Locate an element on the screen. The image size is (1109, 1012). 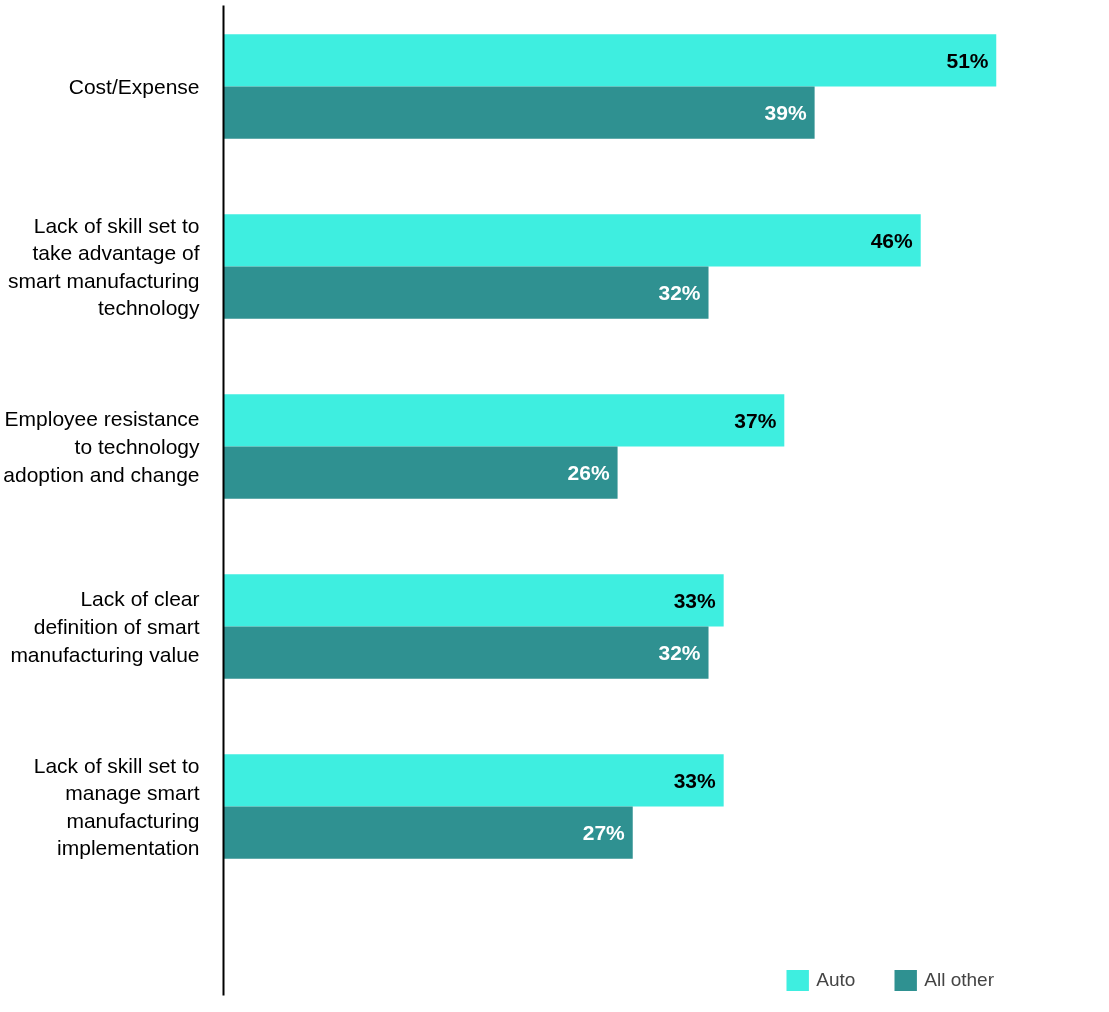
data-label: 51% is located at coordinates (967, 60).